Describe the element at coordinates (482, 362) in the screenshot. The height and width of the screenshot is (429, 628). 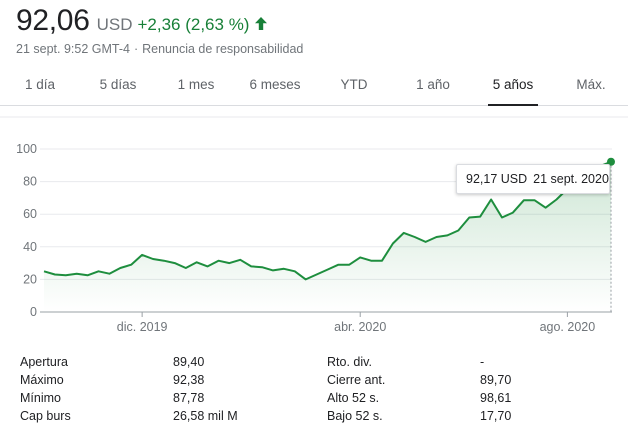
I see `stat-value: -` at that location.